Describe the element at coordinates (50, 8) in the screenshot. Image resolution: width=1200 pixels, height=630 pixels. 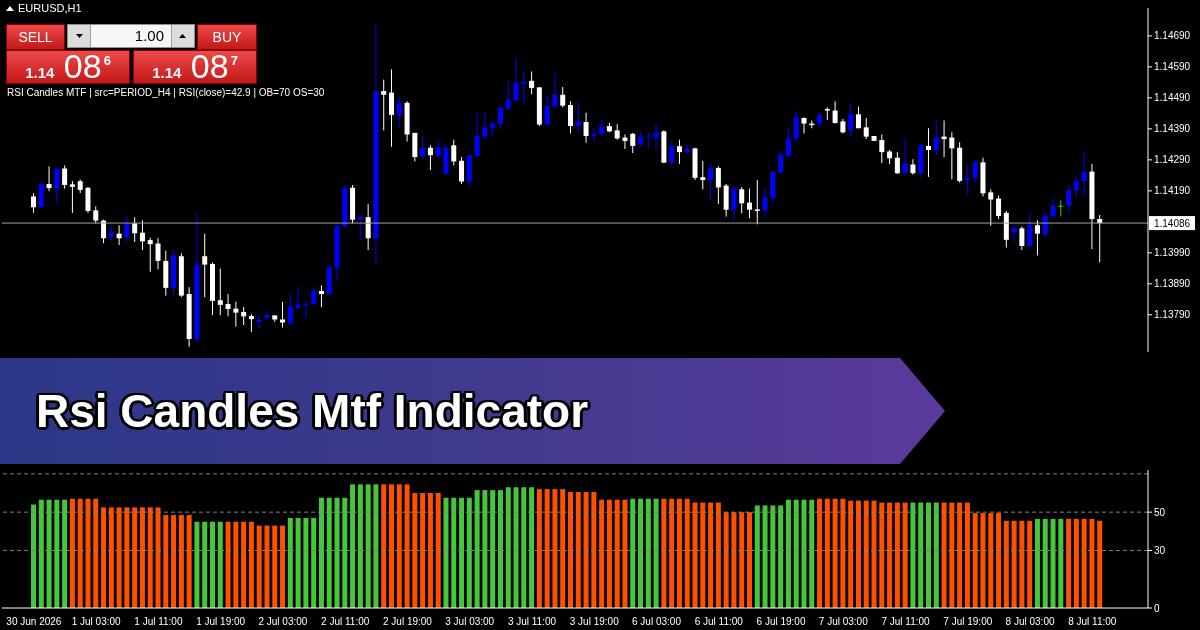
I see `chart-subtitle: EURUSD,H1` at that location.